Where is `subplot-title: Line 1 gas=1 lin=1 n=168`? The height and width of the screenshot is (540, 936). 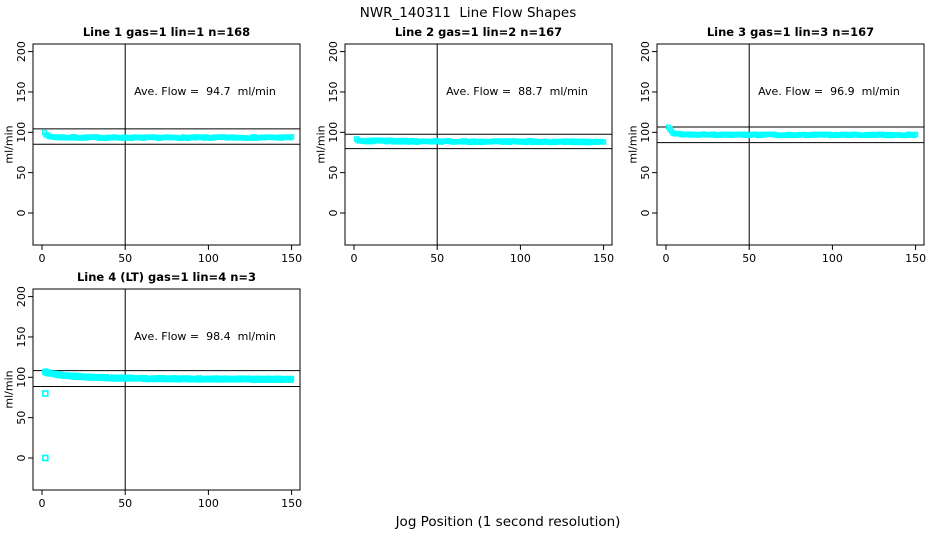 subplot-title: Line 1 gas=1 lin=1 n=168 is located at coordinates (166, 32).